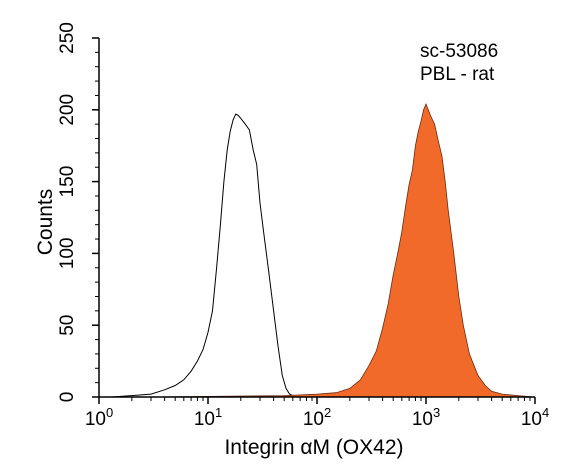 Image resolution: width=569 pixels, height=475 pixels. I want to click on annotation-antibody: sc-53086, so click(459, 51).